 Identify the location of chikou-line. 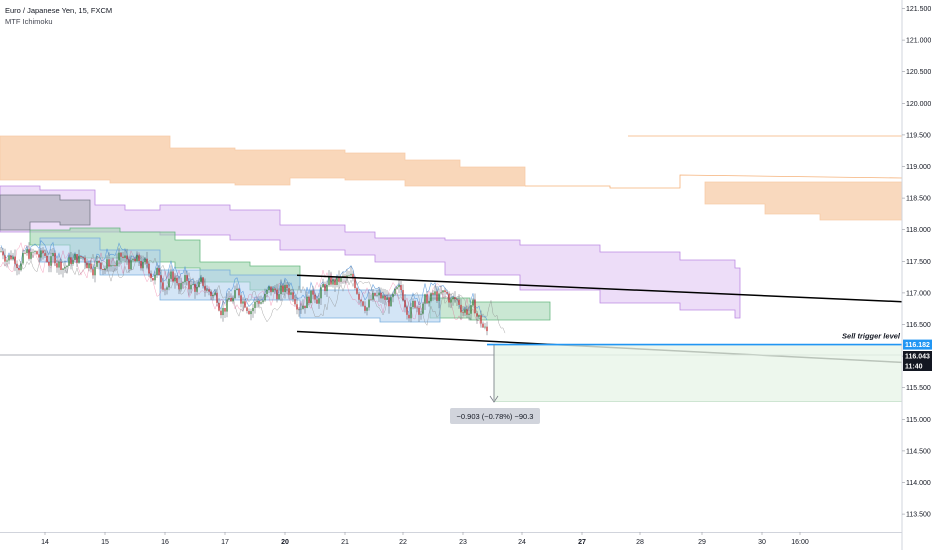
(262, 291).